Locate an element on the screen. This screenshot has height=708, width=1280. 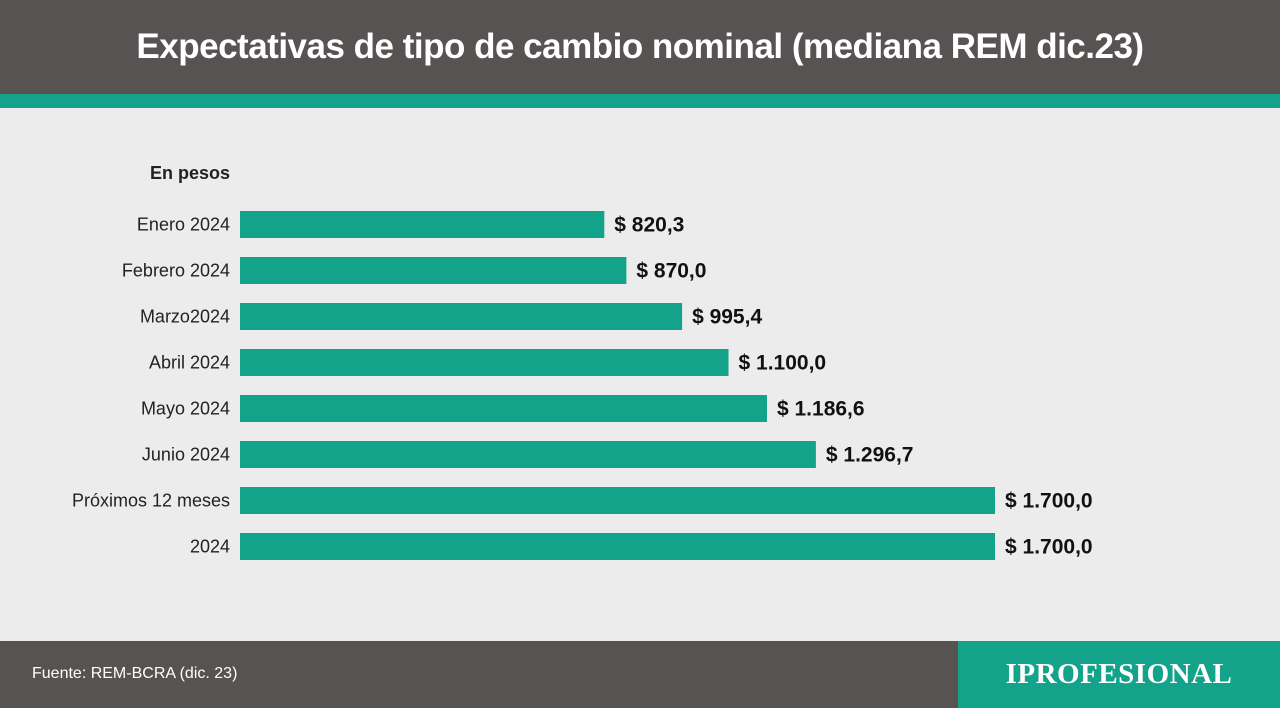
category-label: Marzo2024 is located at coordinates (185, 317).